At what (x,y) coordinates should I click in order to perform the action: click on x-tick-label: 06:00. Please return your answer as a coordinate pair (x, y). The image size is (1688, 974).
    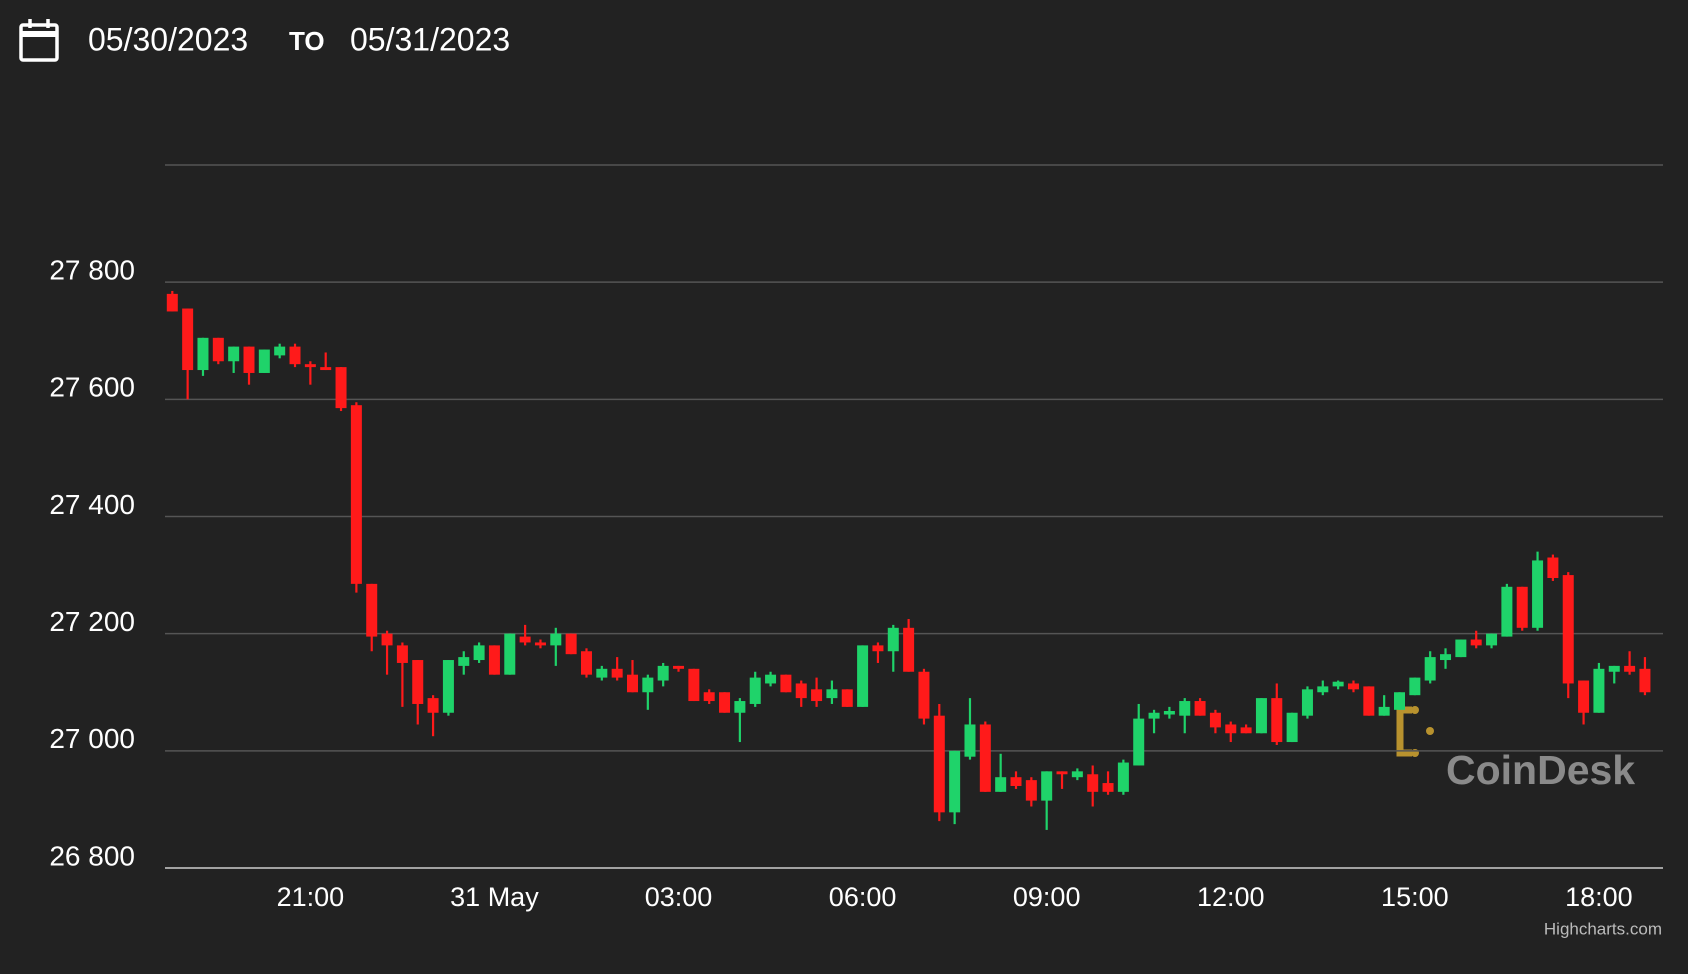
    Looking at the image, I should click on (863, 897).